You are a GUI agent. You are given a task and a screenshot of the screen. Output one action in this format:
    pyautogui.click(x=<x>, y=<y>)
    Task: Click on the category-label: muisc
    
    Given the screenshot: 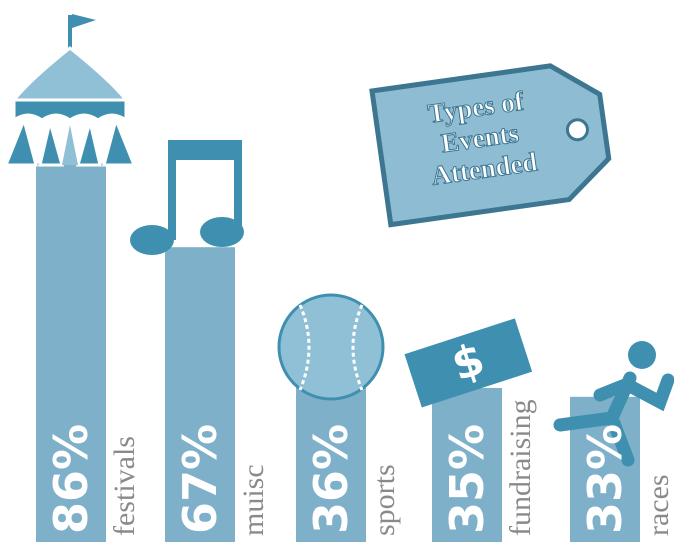 What is the action you would take?
    pyautogui.click(x=253, y=500)
    